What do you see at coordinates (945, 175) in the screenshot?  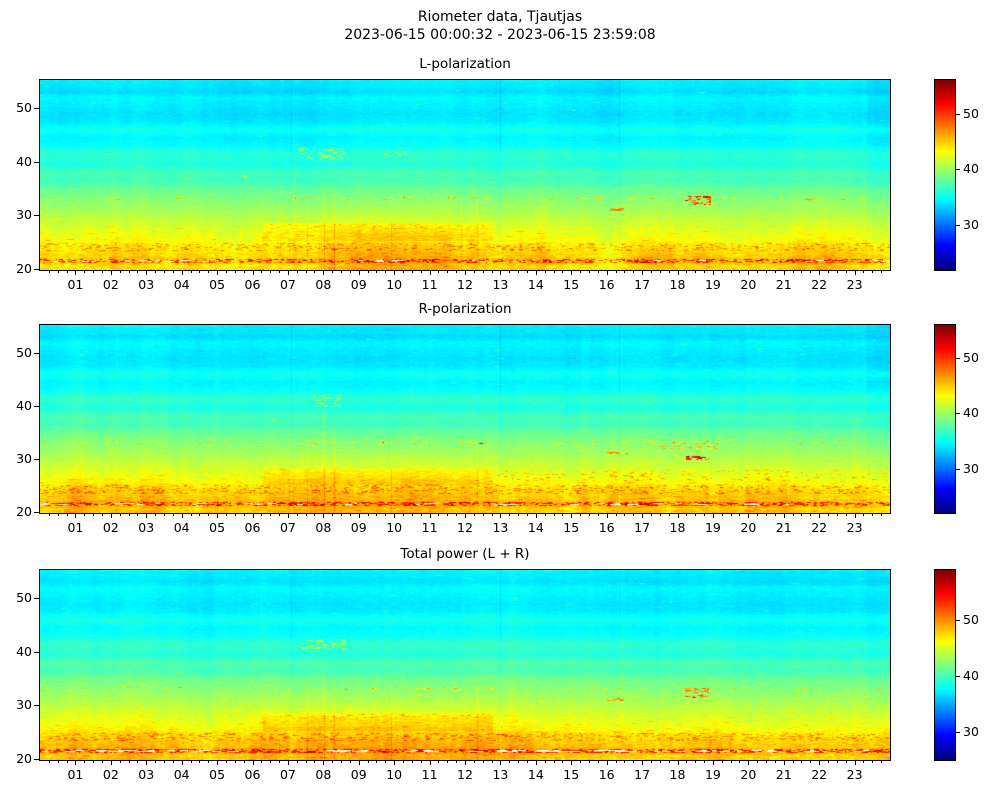 I see `colorbar-canvas-l` at bounding box center [945, 175].